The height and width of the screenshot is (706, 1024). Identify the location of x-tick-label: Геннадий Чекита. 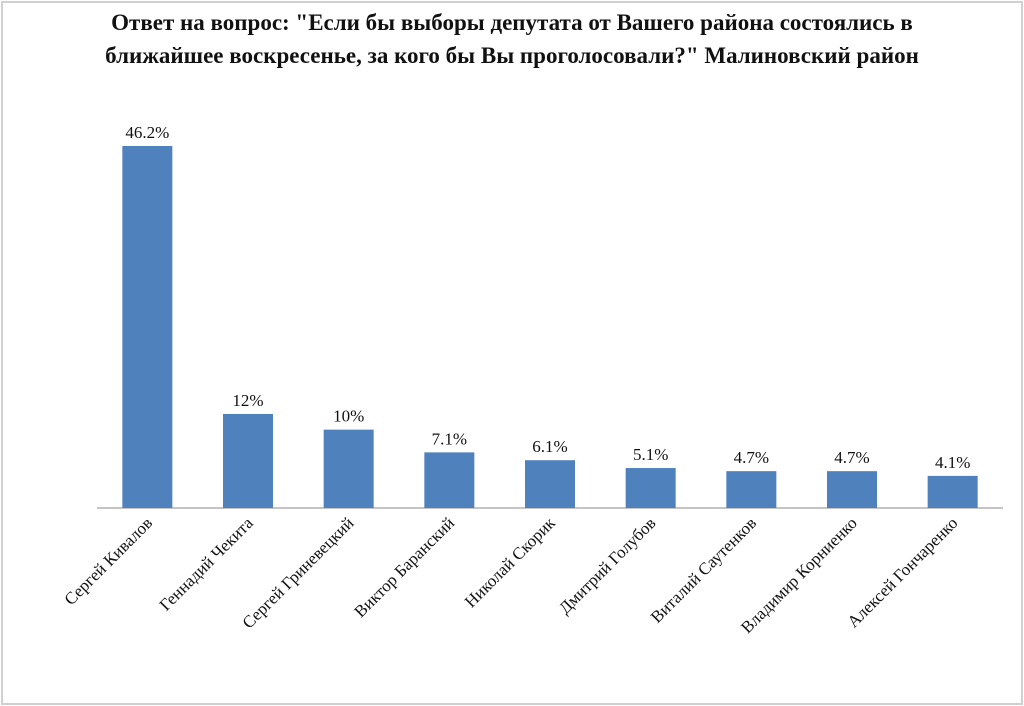
(206, 563).